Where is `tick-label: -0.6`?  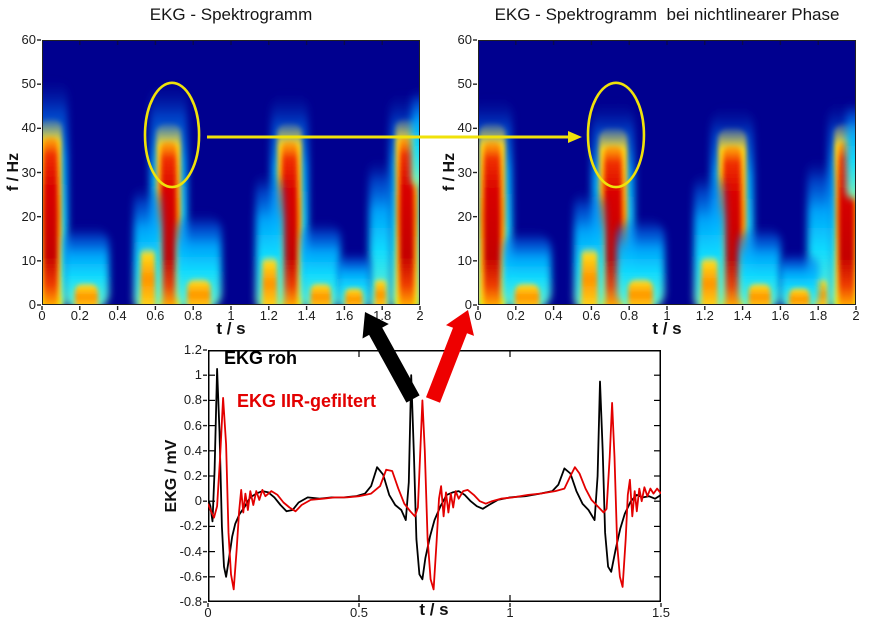 tick-label: -0.6 is located at coordinates (190, 576).